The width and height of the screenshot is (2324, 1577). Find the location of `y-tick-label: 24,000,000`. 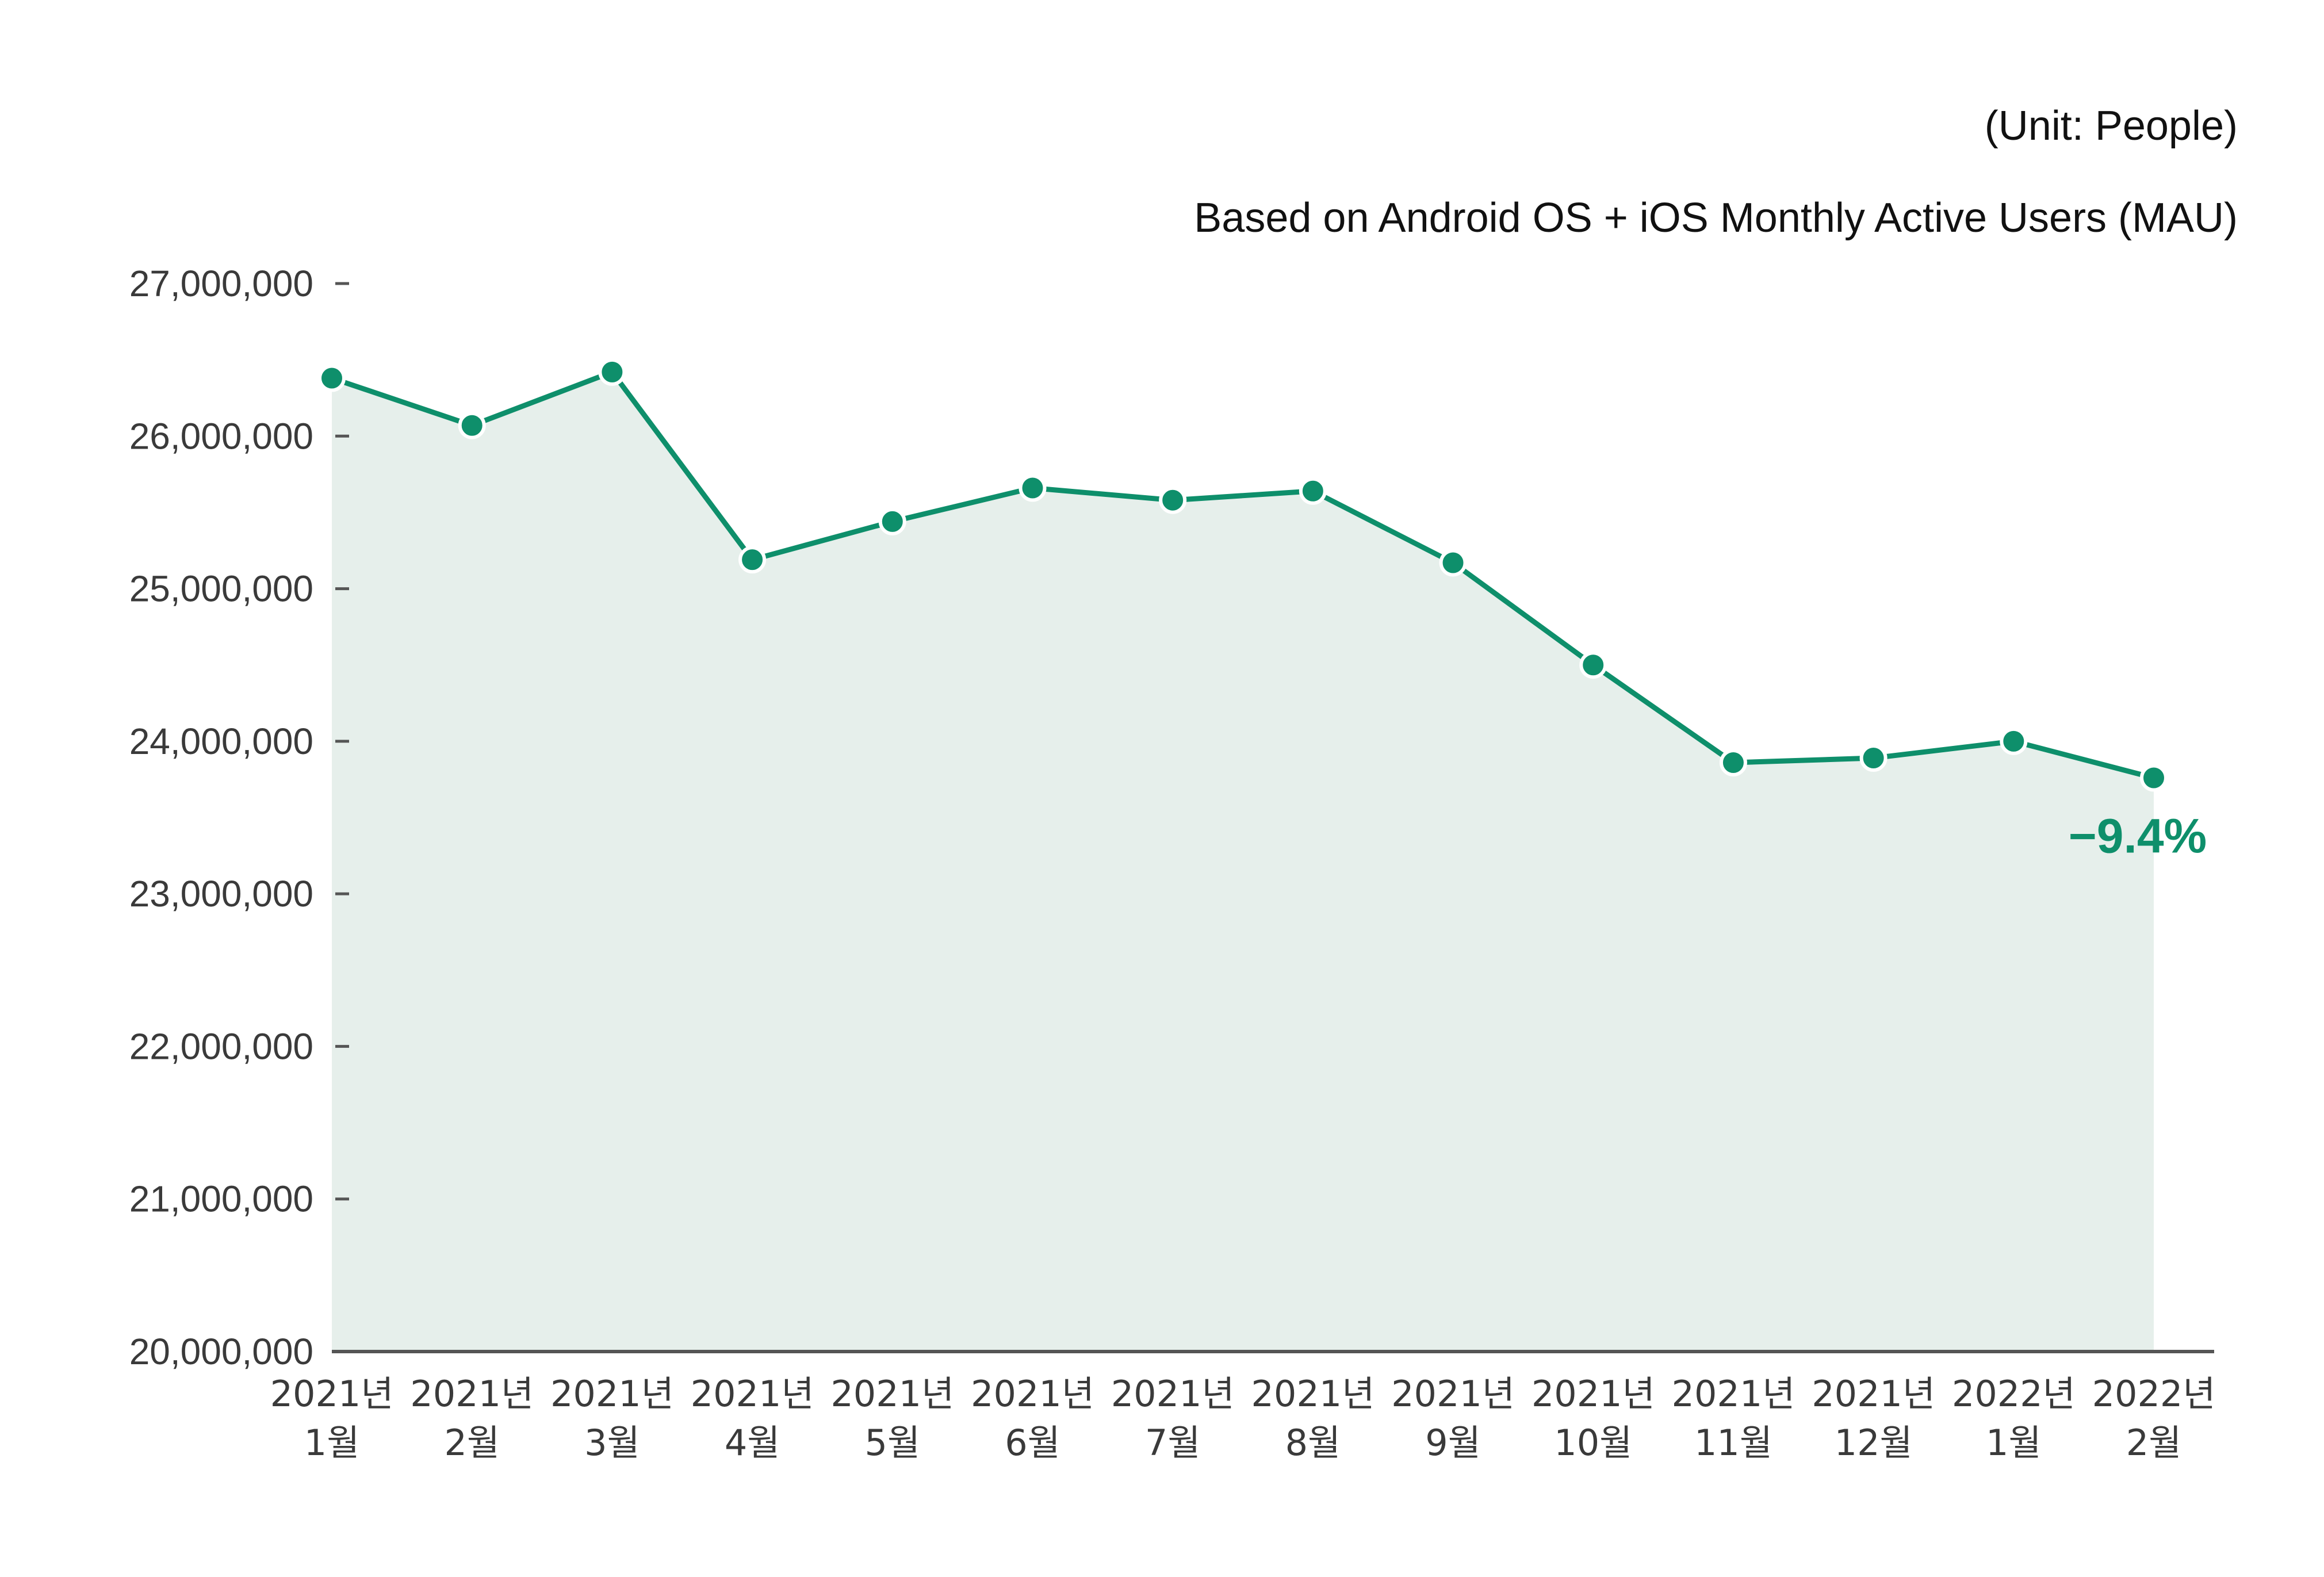

y-tick-label: 24,000,000 is located at coordinates (221, 741).